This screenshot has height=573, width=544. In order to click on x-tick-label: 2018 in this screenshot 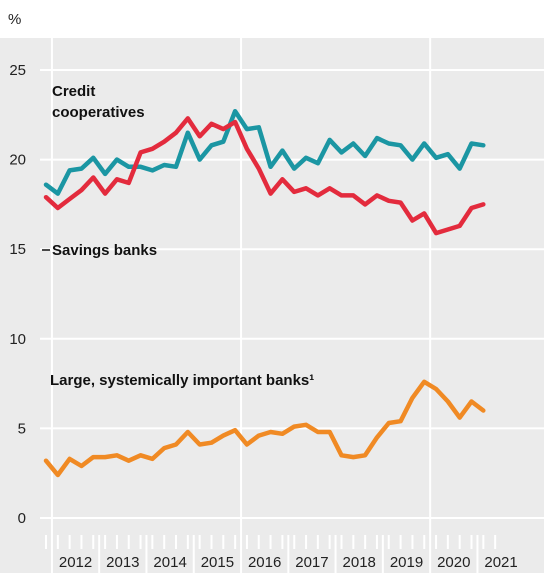, I will do `click(359, 562)`.